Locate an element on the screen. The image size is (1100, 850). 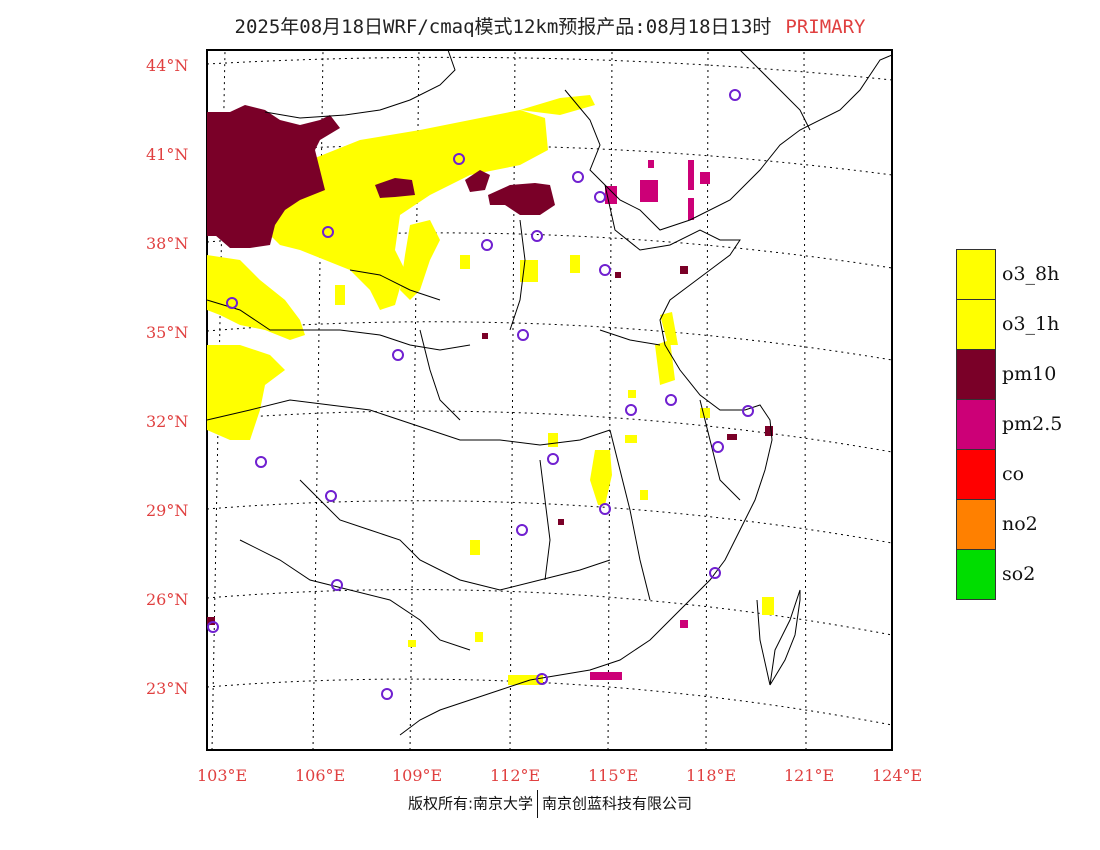
lon-label: 109°E is located at coordinates (417, 775).